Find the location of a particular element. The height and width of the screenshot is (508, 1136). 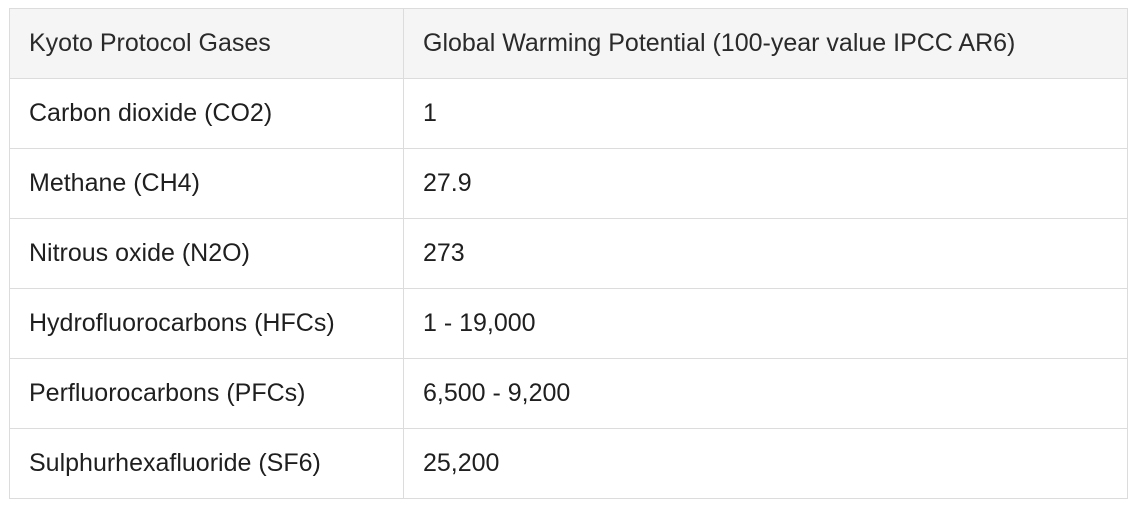

gwp-value-cell: 273 is located at coordinates (765, 253).